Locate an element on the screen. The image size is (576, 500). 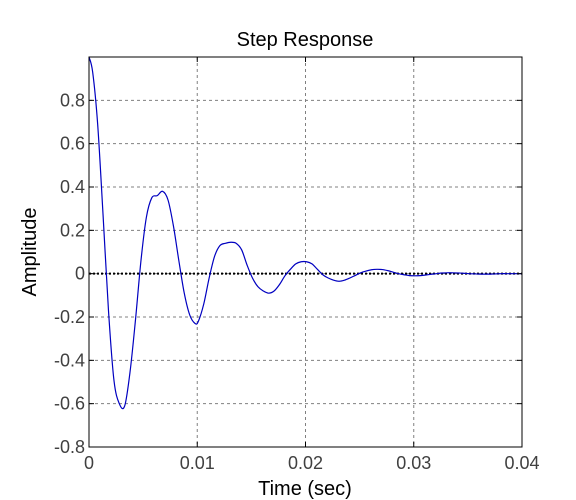
x-tick-label: 0 is located at coordinates (89, 463).